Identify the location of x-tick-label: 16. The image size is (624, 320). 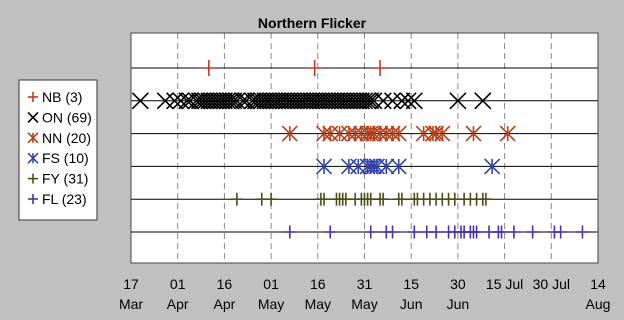
(225, 284).